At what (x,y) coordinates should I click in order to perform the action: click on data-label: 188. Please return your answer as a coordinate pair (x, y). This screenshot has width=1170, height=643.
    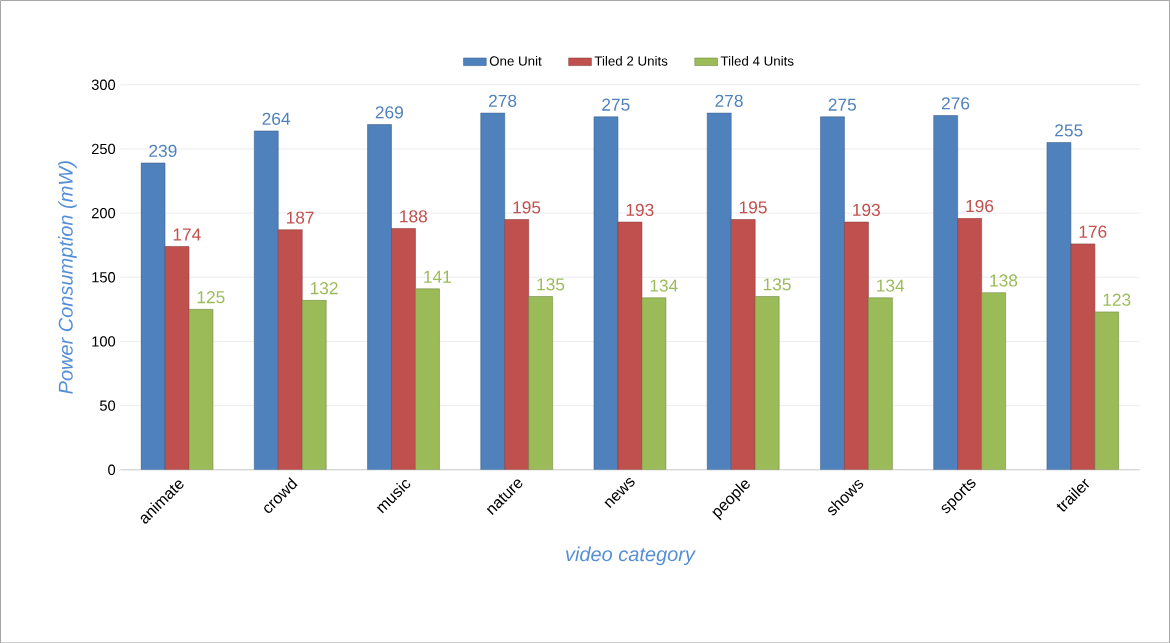
    Looking at the image, I should click on (414, 216).